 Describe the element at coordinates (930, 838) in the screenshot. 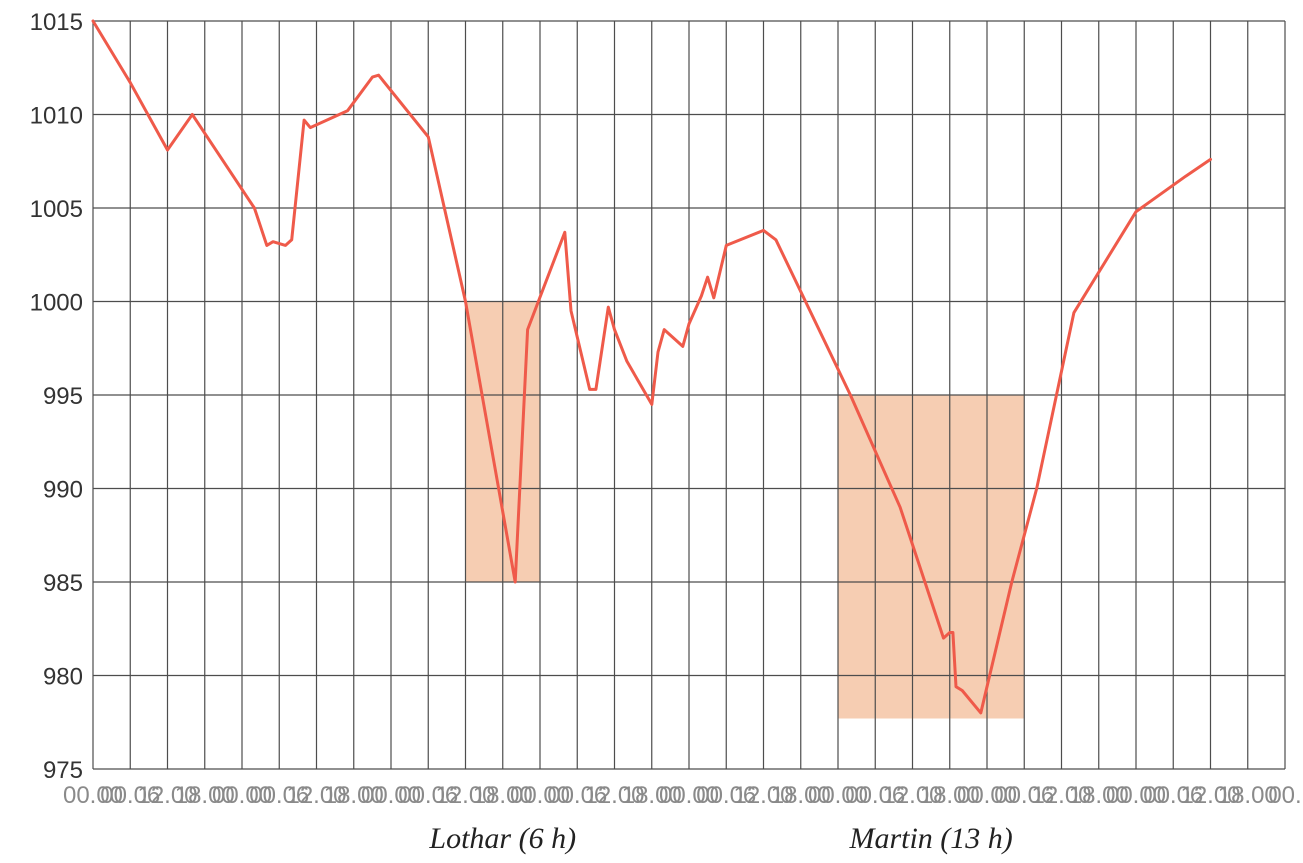

I see `storm-label-2: Martin (13 h)` at that location.